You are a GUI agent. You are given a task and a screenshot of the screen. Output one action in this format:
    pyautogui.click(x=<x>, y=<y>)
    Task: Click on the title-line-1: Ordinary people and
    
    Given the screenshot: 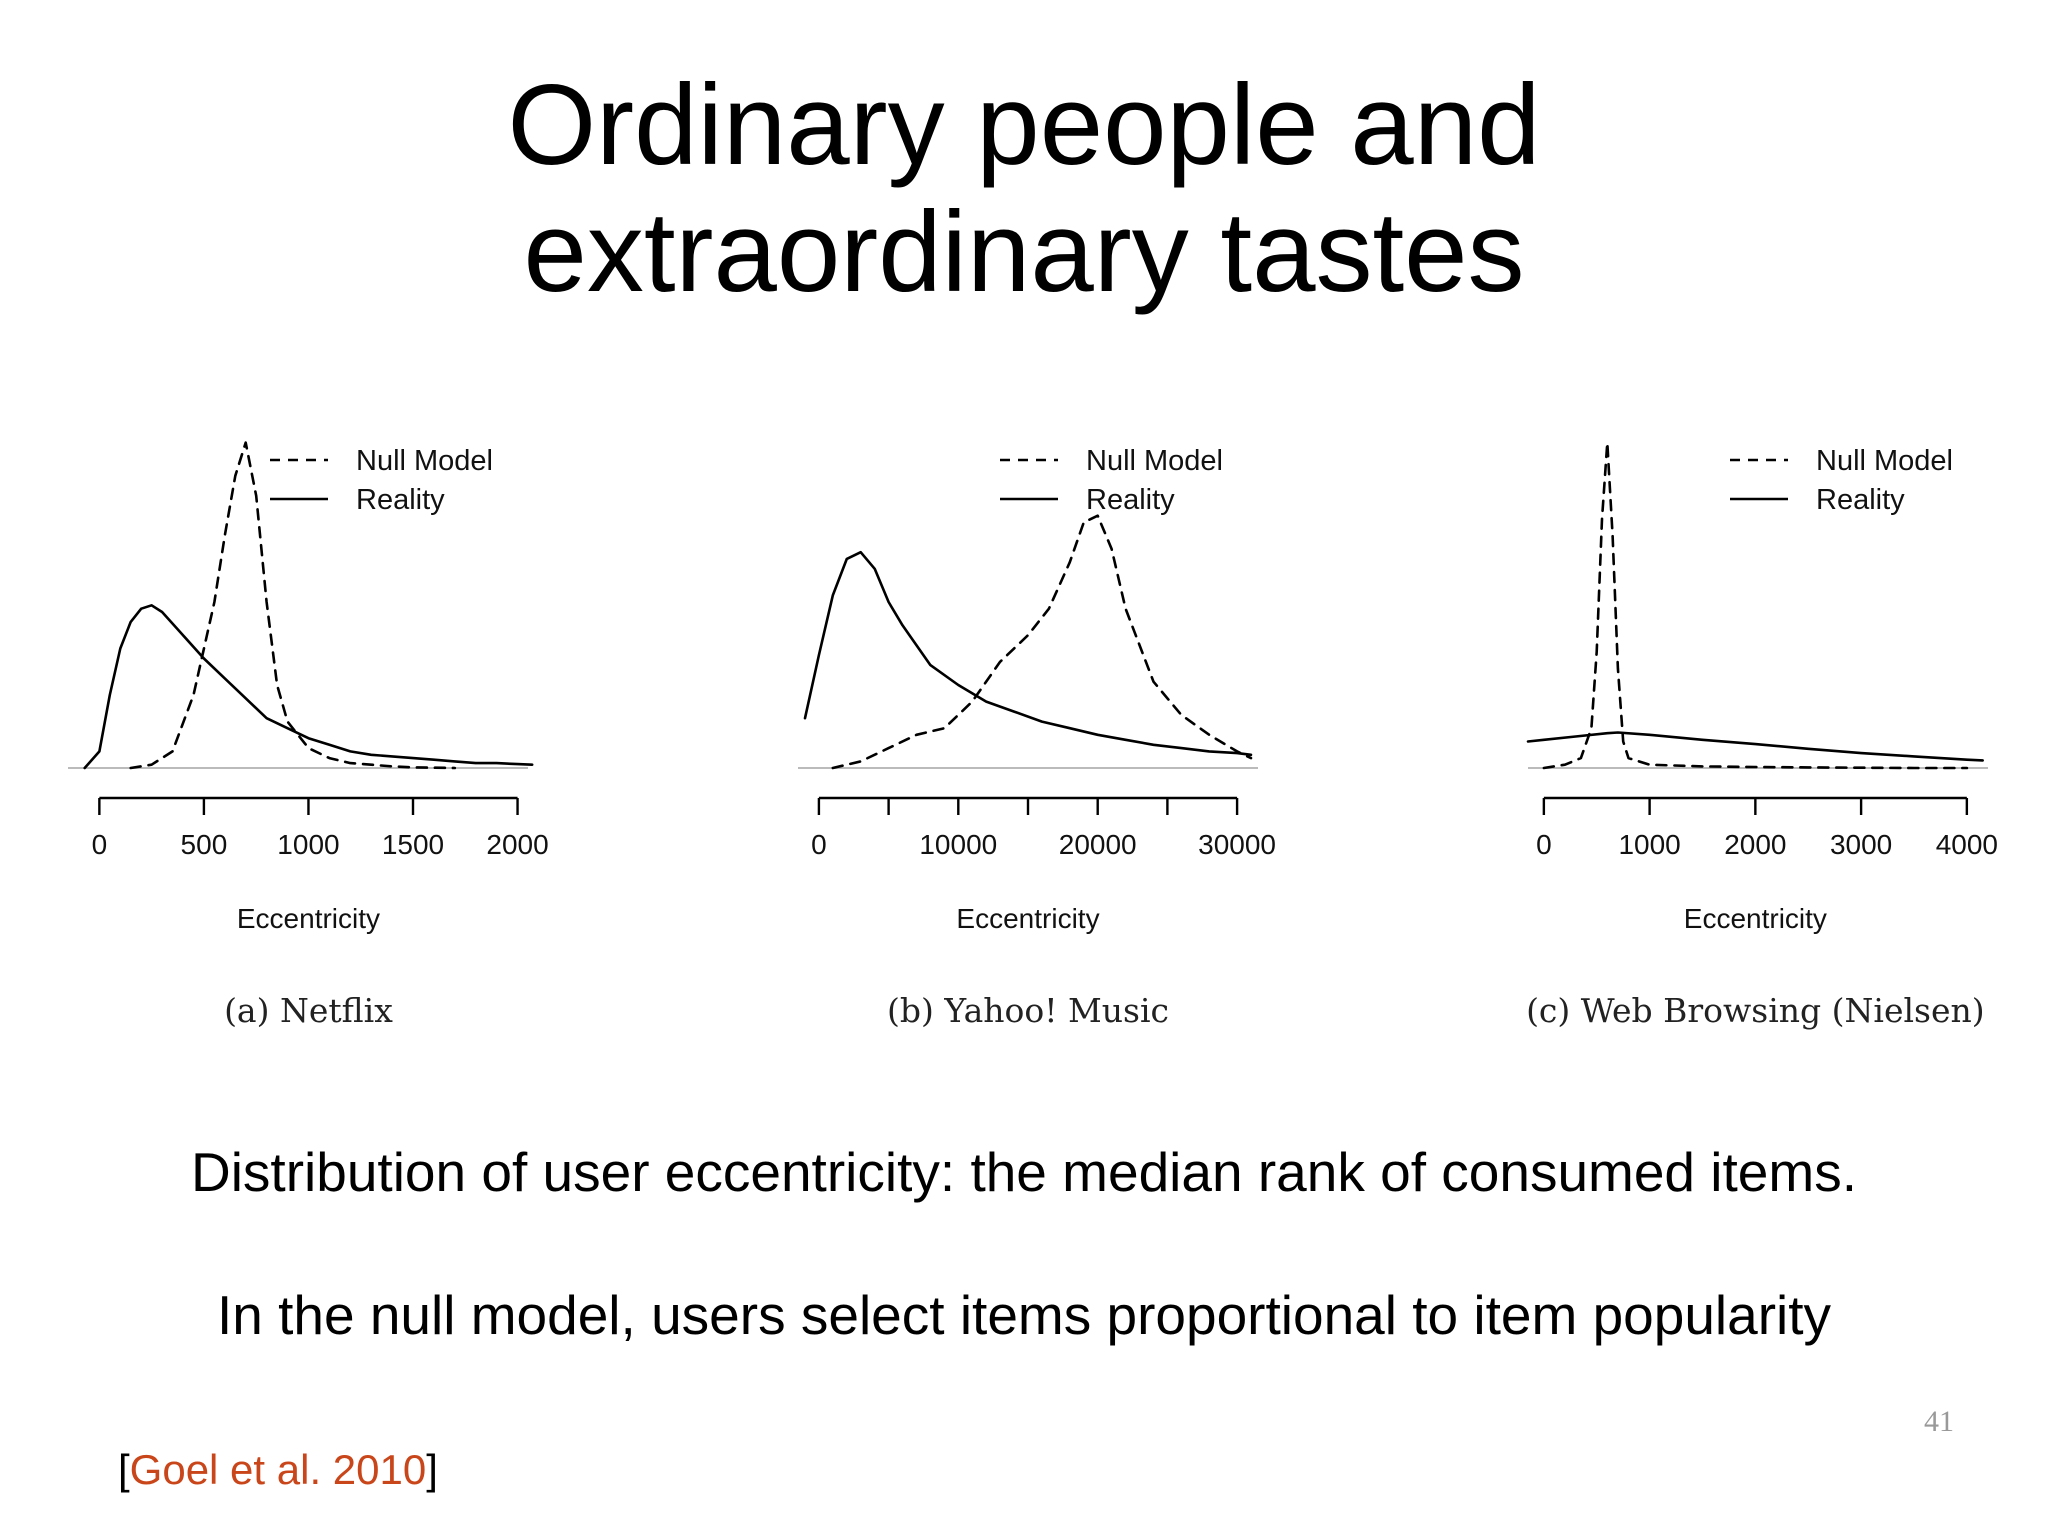 What is the action you would take?
    pyautogui.click(x=1024, y=125)
    